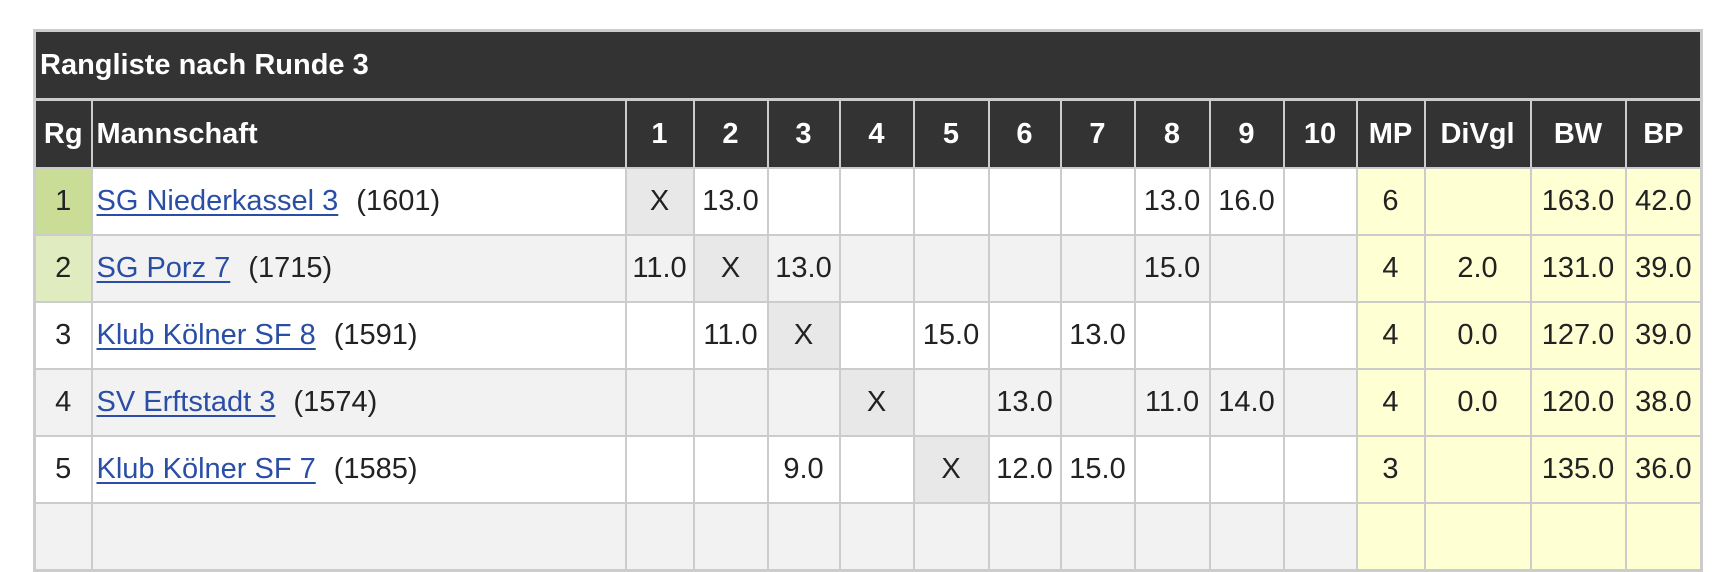 The height and width of the screenshot is (572, 1724). I want to click on team-rating: (1601), so click(398, 201).